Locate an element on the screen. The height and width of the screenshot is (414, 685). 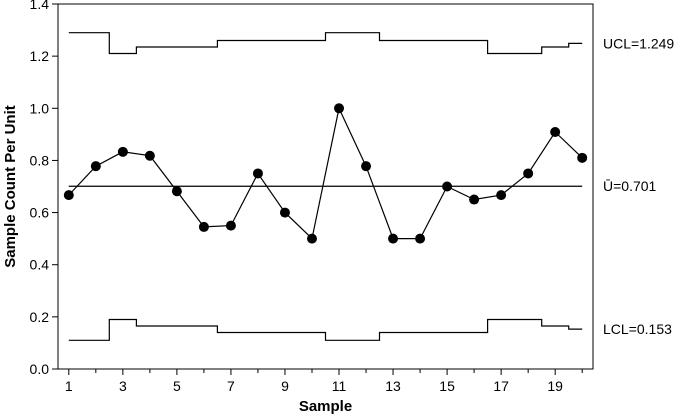
x-tick-label: 3 is located at coordinates (123, 386).